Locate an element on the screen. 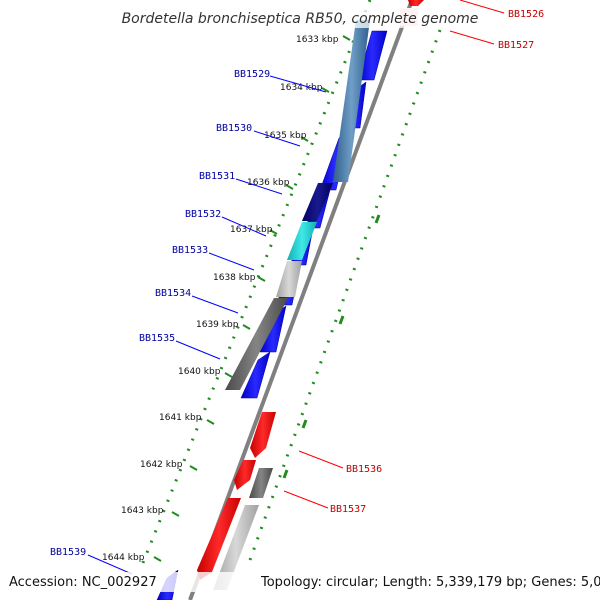 The width and height of the screenshot is (600, 600). leader-bb1537 is located at coordinates (306, 499).